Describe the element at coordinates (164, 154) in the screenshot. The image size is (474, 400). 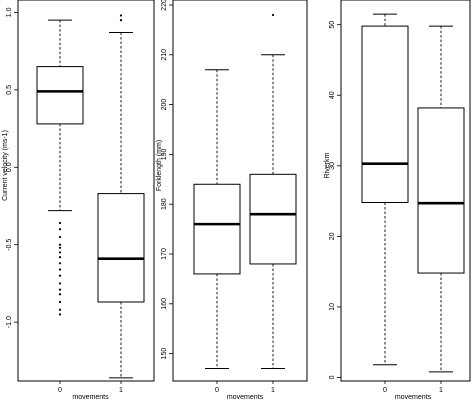
I see `y-tick-label: 190` at that location.